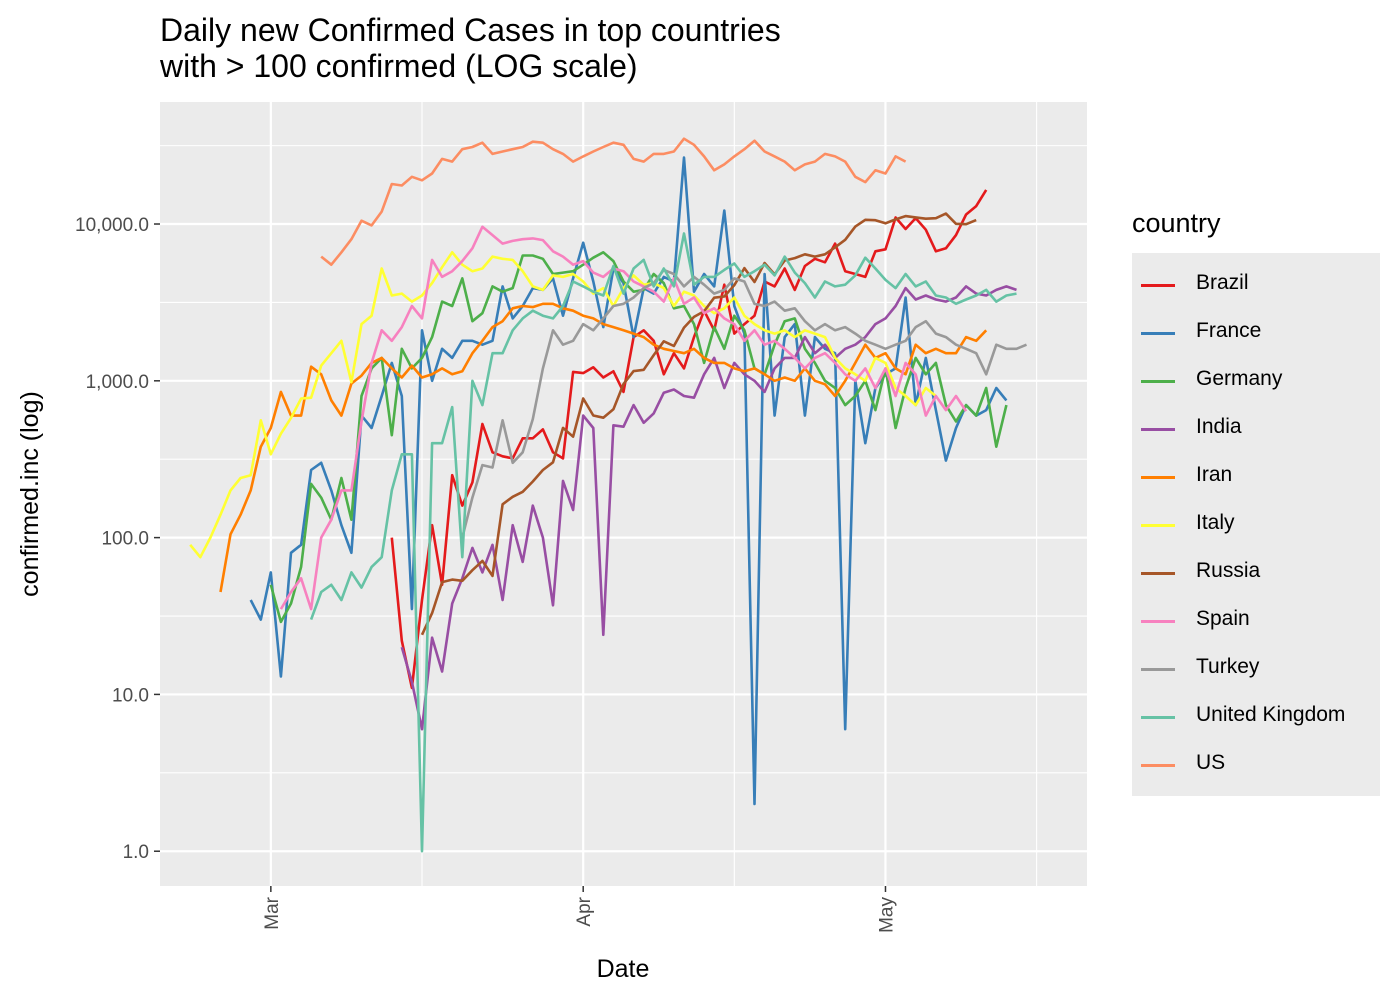 Image resolution: width=1400 pixels, height=1000 pixels. Describe the element at coordinates (1215, 522) in the screenshot. I see `legend-label: Italy` at that location.